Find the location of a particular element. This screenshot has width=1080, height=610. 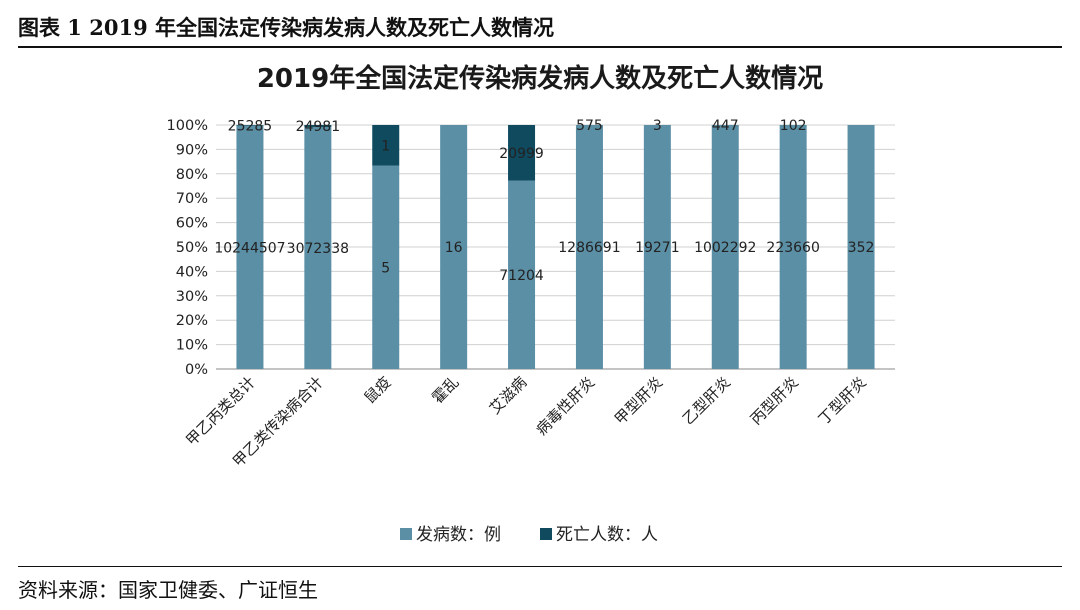

data-label-incidence: 10244507 is located at coordinates (249, 248).